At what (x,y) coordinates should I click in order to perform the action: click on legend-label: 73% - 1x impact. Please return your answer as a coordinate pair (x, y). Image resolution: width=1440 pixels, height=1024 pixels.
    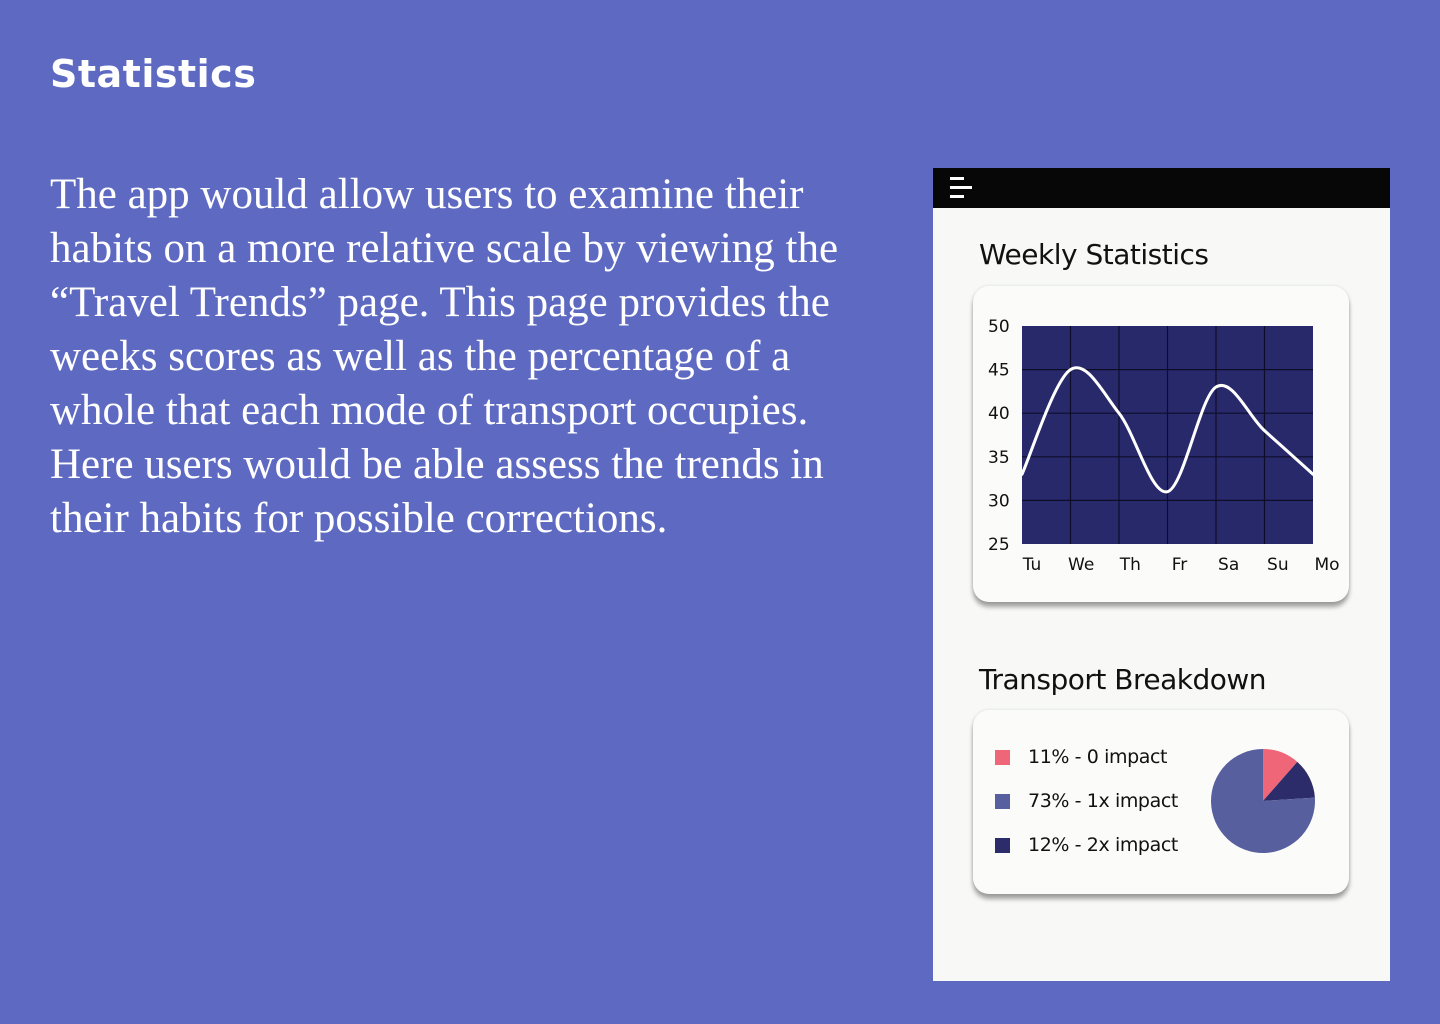
    Looking at the image, I should click on (1103, 801).